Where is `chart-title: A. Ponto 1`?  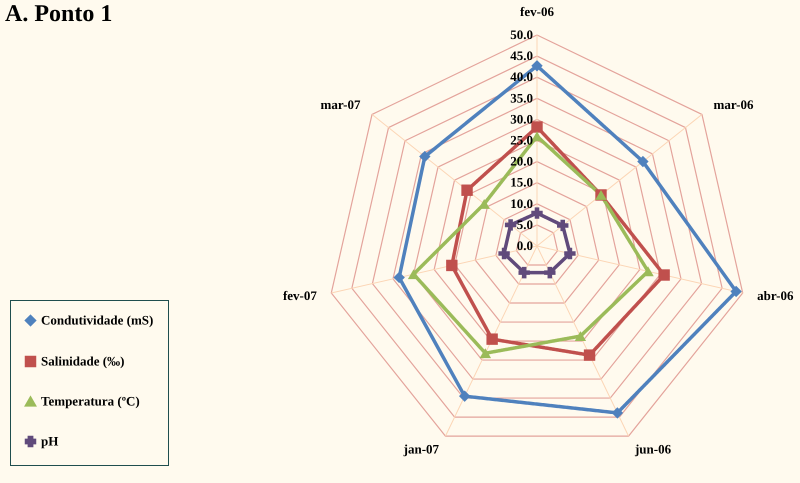
chart-title: A. Ponto 1 is located at coordinates (58, 14).